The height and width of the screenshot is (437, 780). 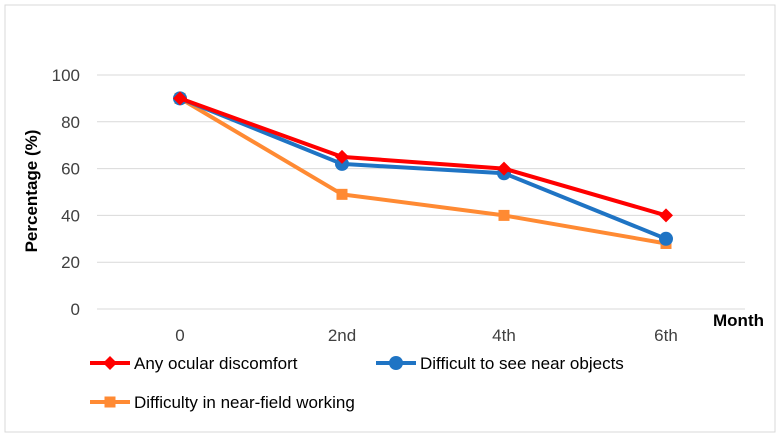 I want to click on legend-item: Any ocular discomfort, so click(x=194, y=363).